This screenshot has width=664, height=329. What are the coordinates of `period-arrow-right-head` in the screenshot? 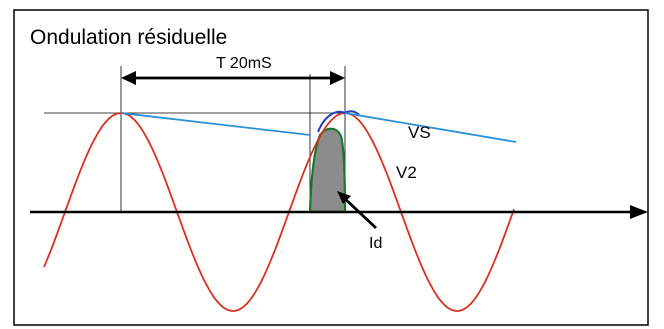 It's located at (337, 78).